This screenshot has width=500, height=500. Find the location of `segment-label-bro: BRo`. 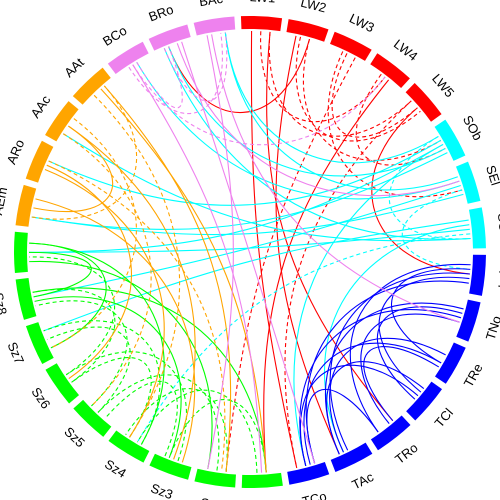

segment-label-bro: BRo is located at coordinates (161, 13).